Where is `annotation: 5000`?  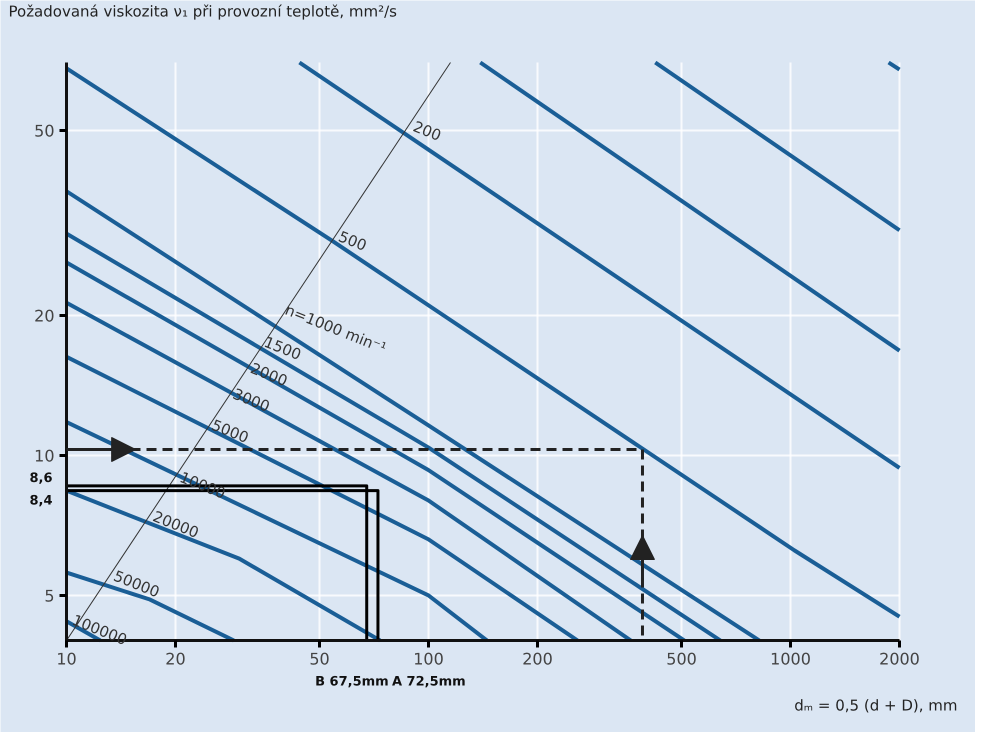 annotation: 5000 is located at coordinates (230, 431).